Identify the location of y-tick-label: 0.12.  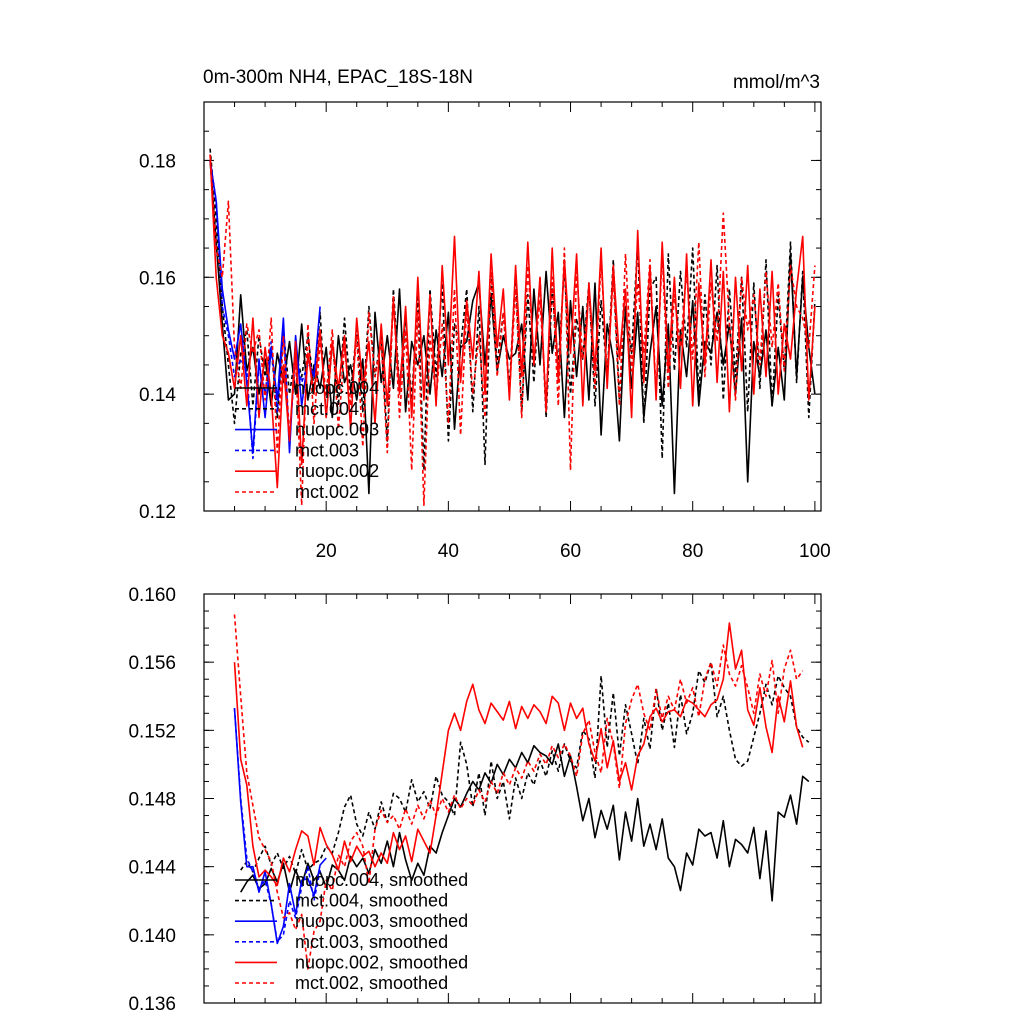
(157, 512).